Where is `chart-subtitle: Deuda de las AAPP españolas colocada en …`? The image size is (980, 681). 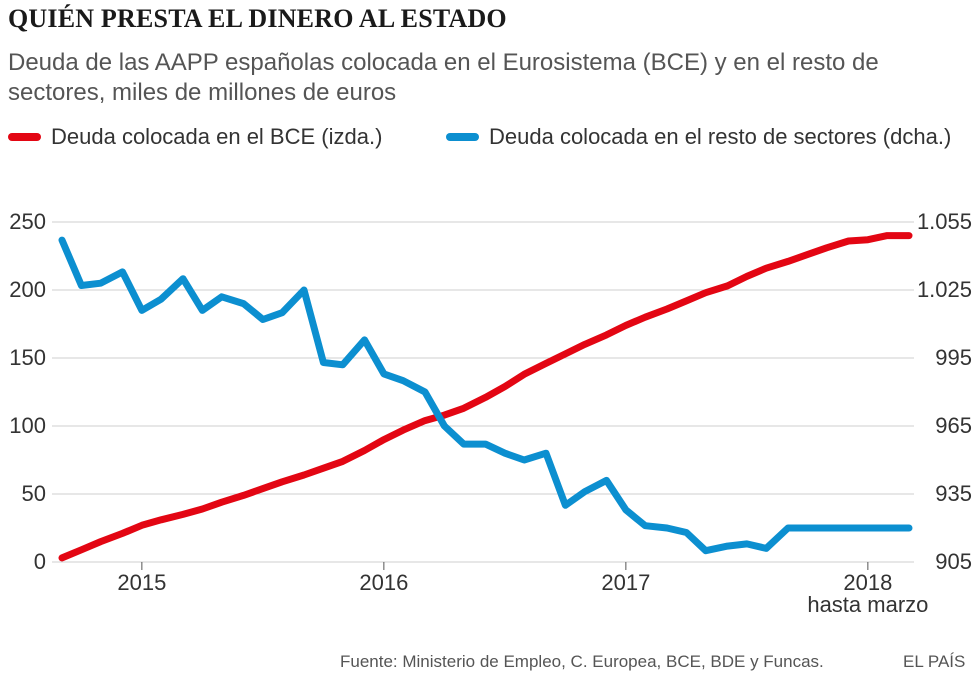
chart-subtitle: Deuda de las AAPP españolas colocada en … is located at coordinates (443, 77).